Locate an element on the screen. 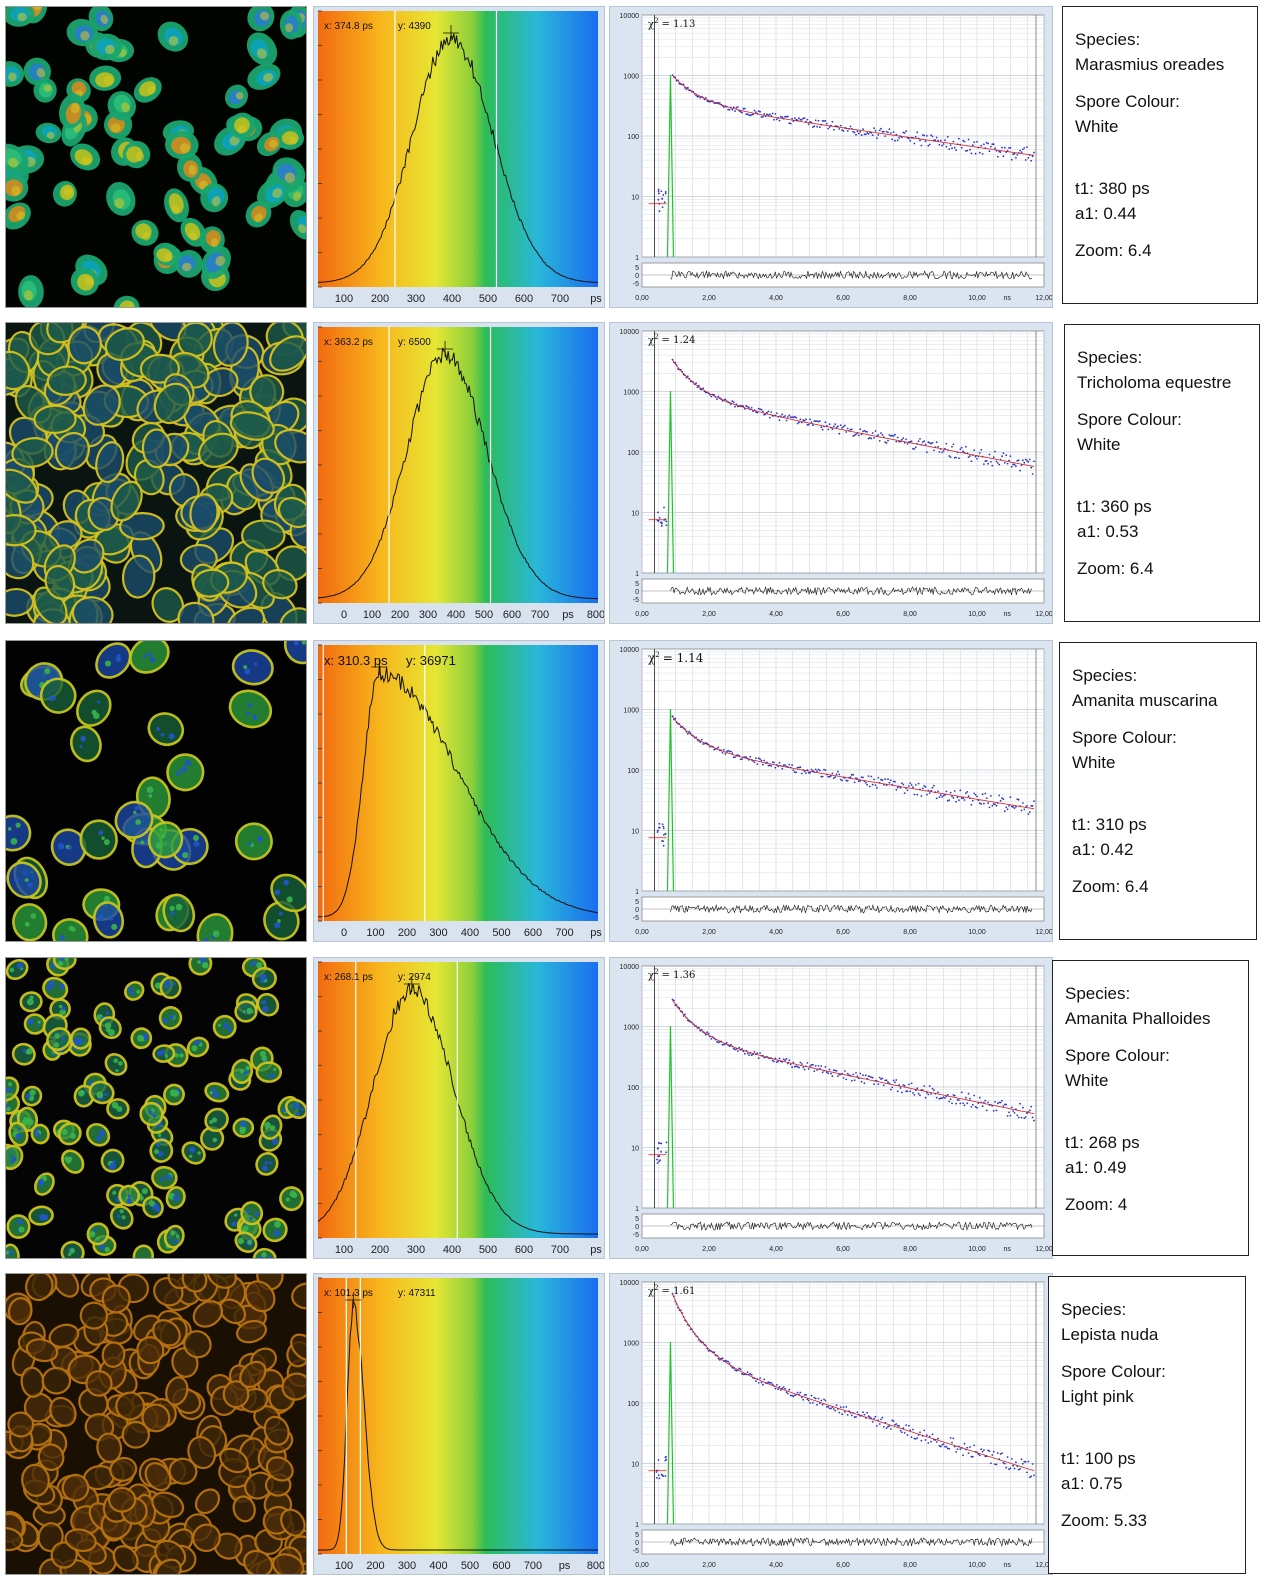 The height and width of the screenshot is (1580, 1268). histogram-readout-y: y: 36971 is located at coordinates (431, 660).